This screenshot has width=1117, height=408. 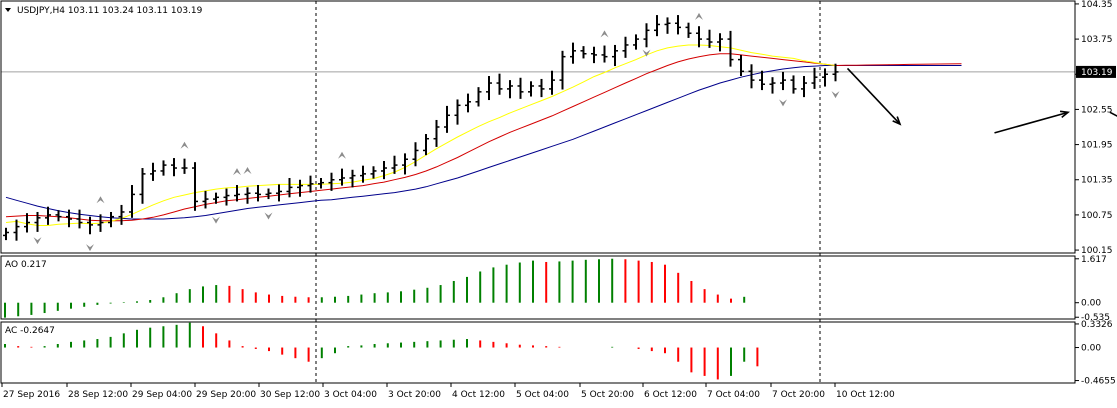 What do you see at coordinates (1095, 318) in the screenshot?
I see `y-tick-label: -0.535` at bounding box center [1095, 318].